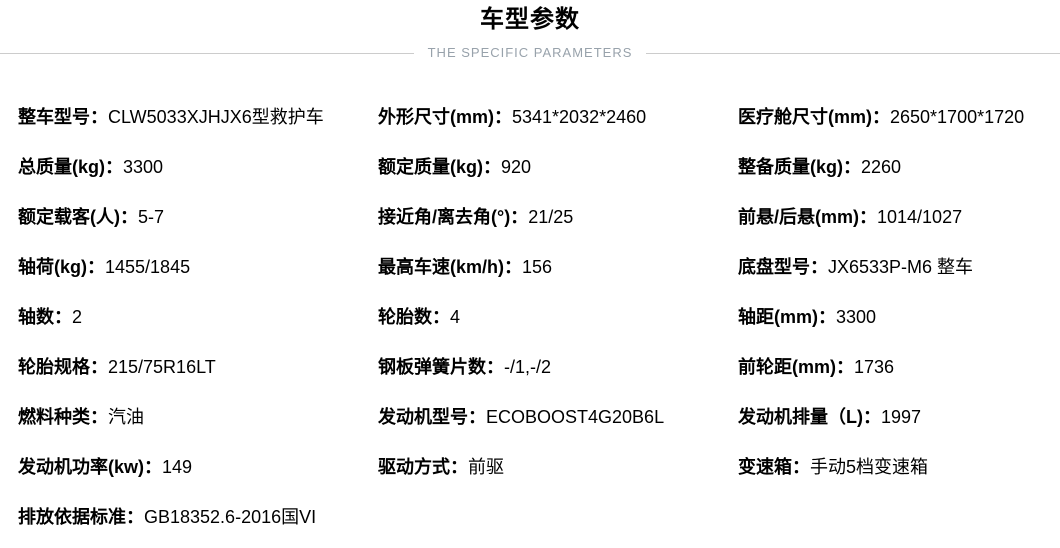  Describe the element at coordinates (198, 381) in the screenshot. I see `spec-row-tire-spec: 轮胎规格：215/75R16LT` at that location.